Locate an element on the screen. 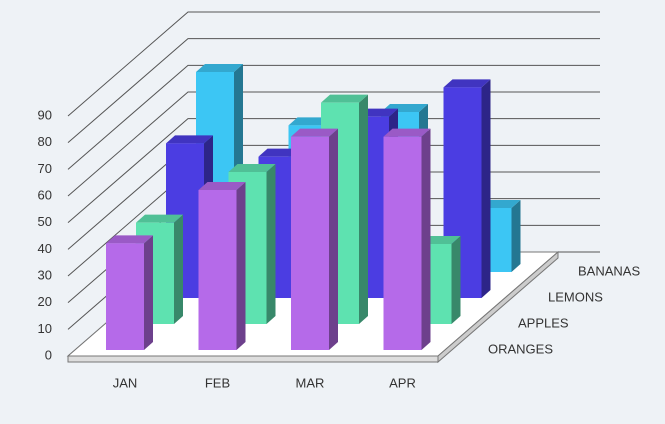  legend-label: LEMONS is located at coordinates (575, 296).